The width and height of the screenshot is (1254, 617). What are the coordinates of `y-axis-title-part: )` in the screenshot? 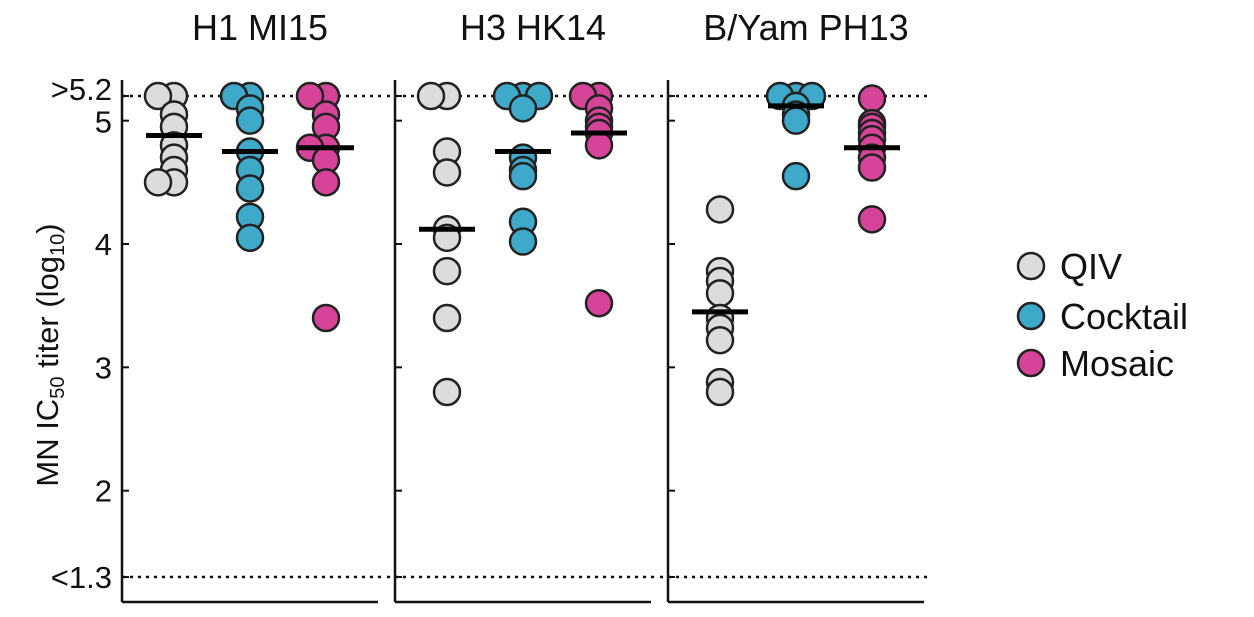 It's located at (47, 228).